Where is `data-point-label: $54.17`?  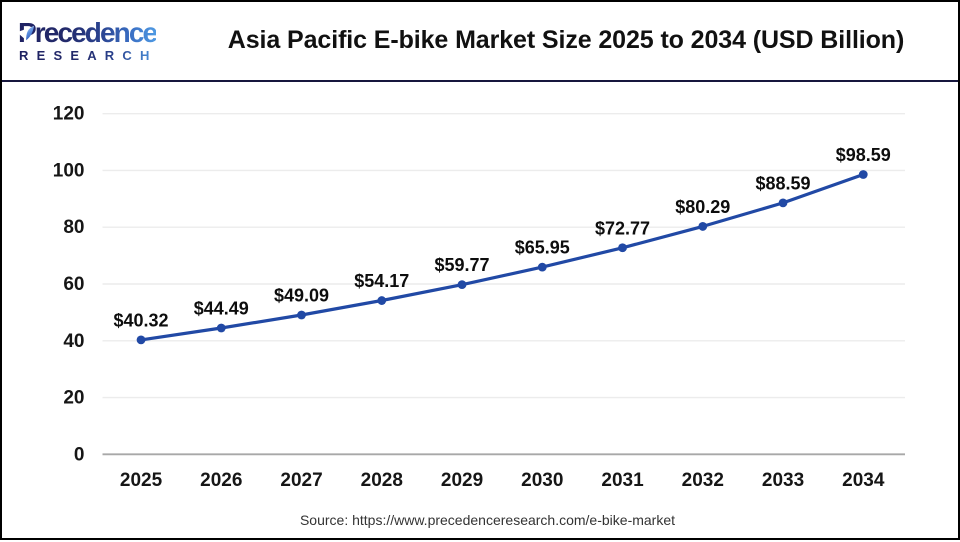
data-point-label: $54.17 is located at coordinates (381, 281).